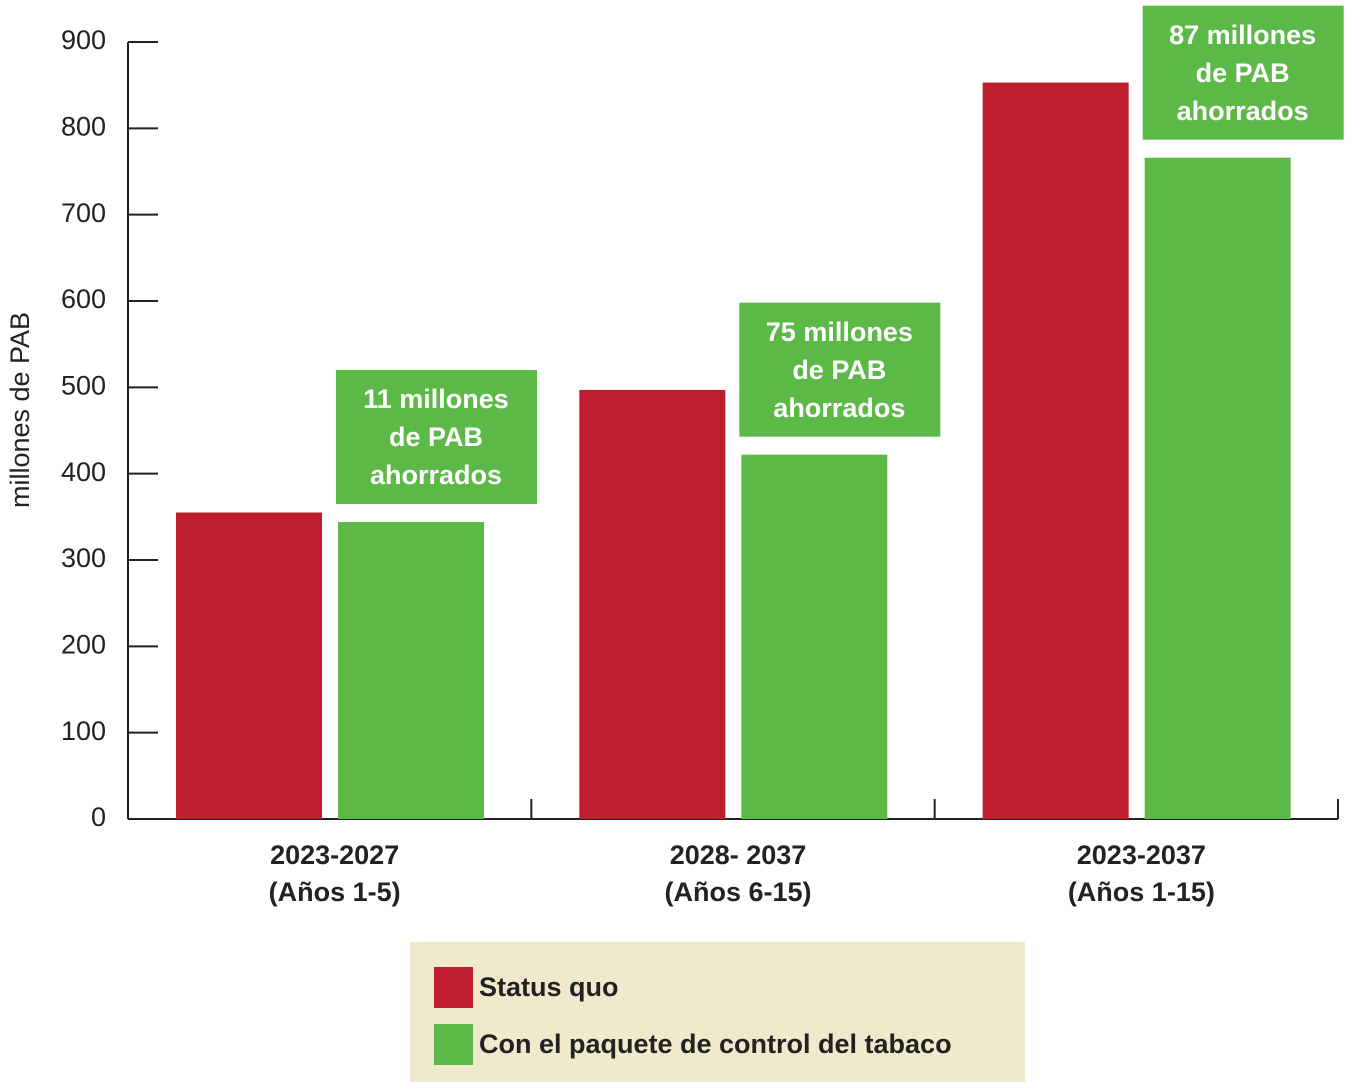 The image size is (1352, 1082). Describe the element at coordinates (83, 472) in the screenshot. I see `y-tick-label: 400` at that location.